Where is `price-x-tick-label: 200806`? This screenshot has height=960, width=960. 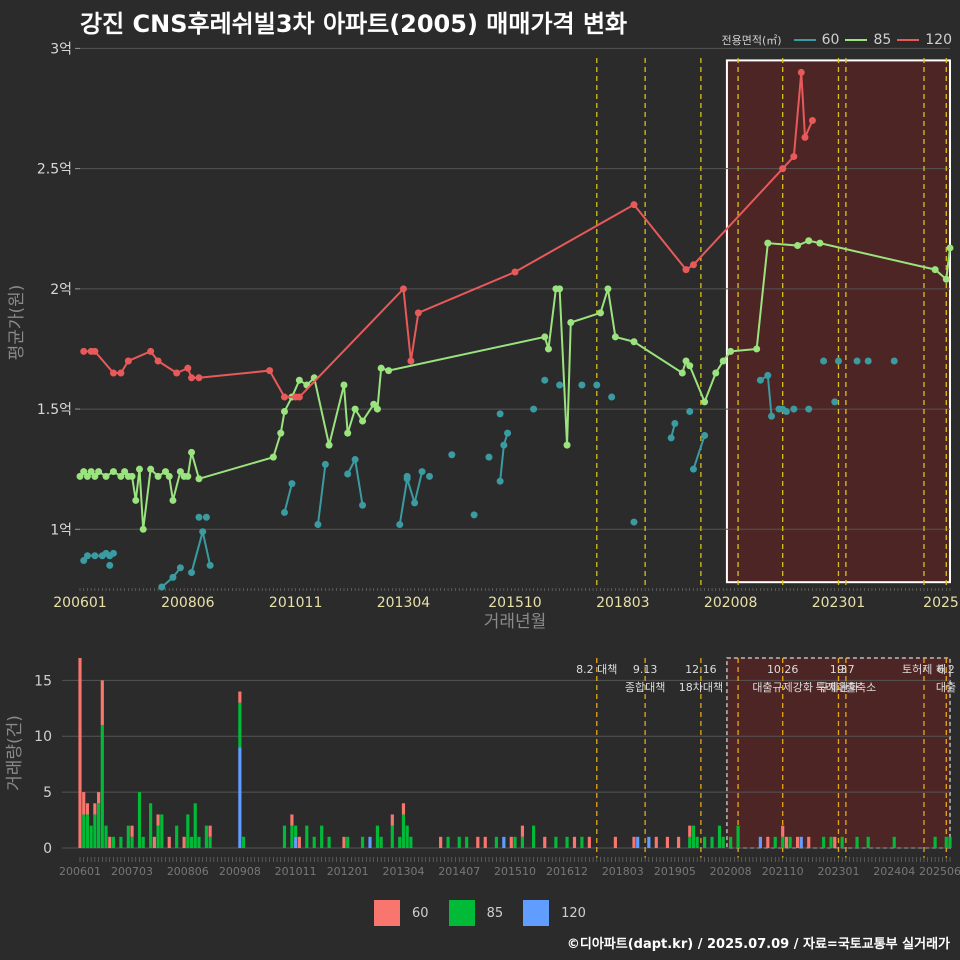 price-x-tick-label: 200806 is located at coordinates (188, 603).